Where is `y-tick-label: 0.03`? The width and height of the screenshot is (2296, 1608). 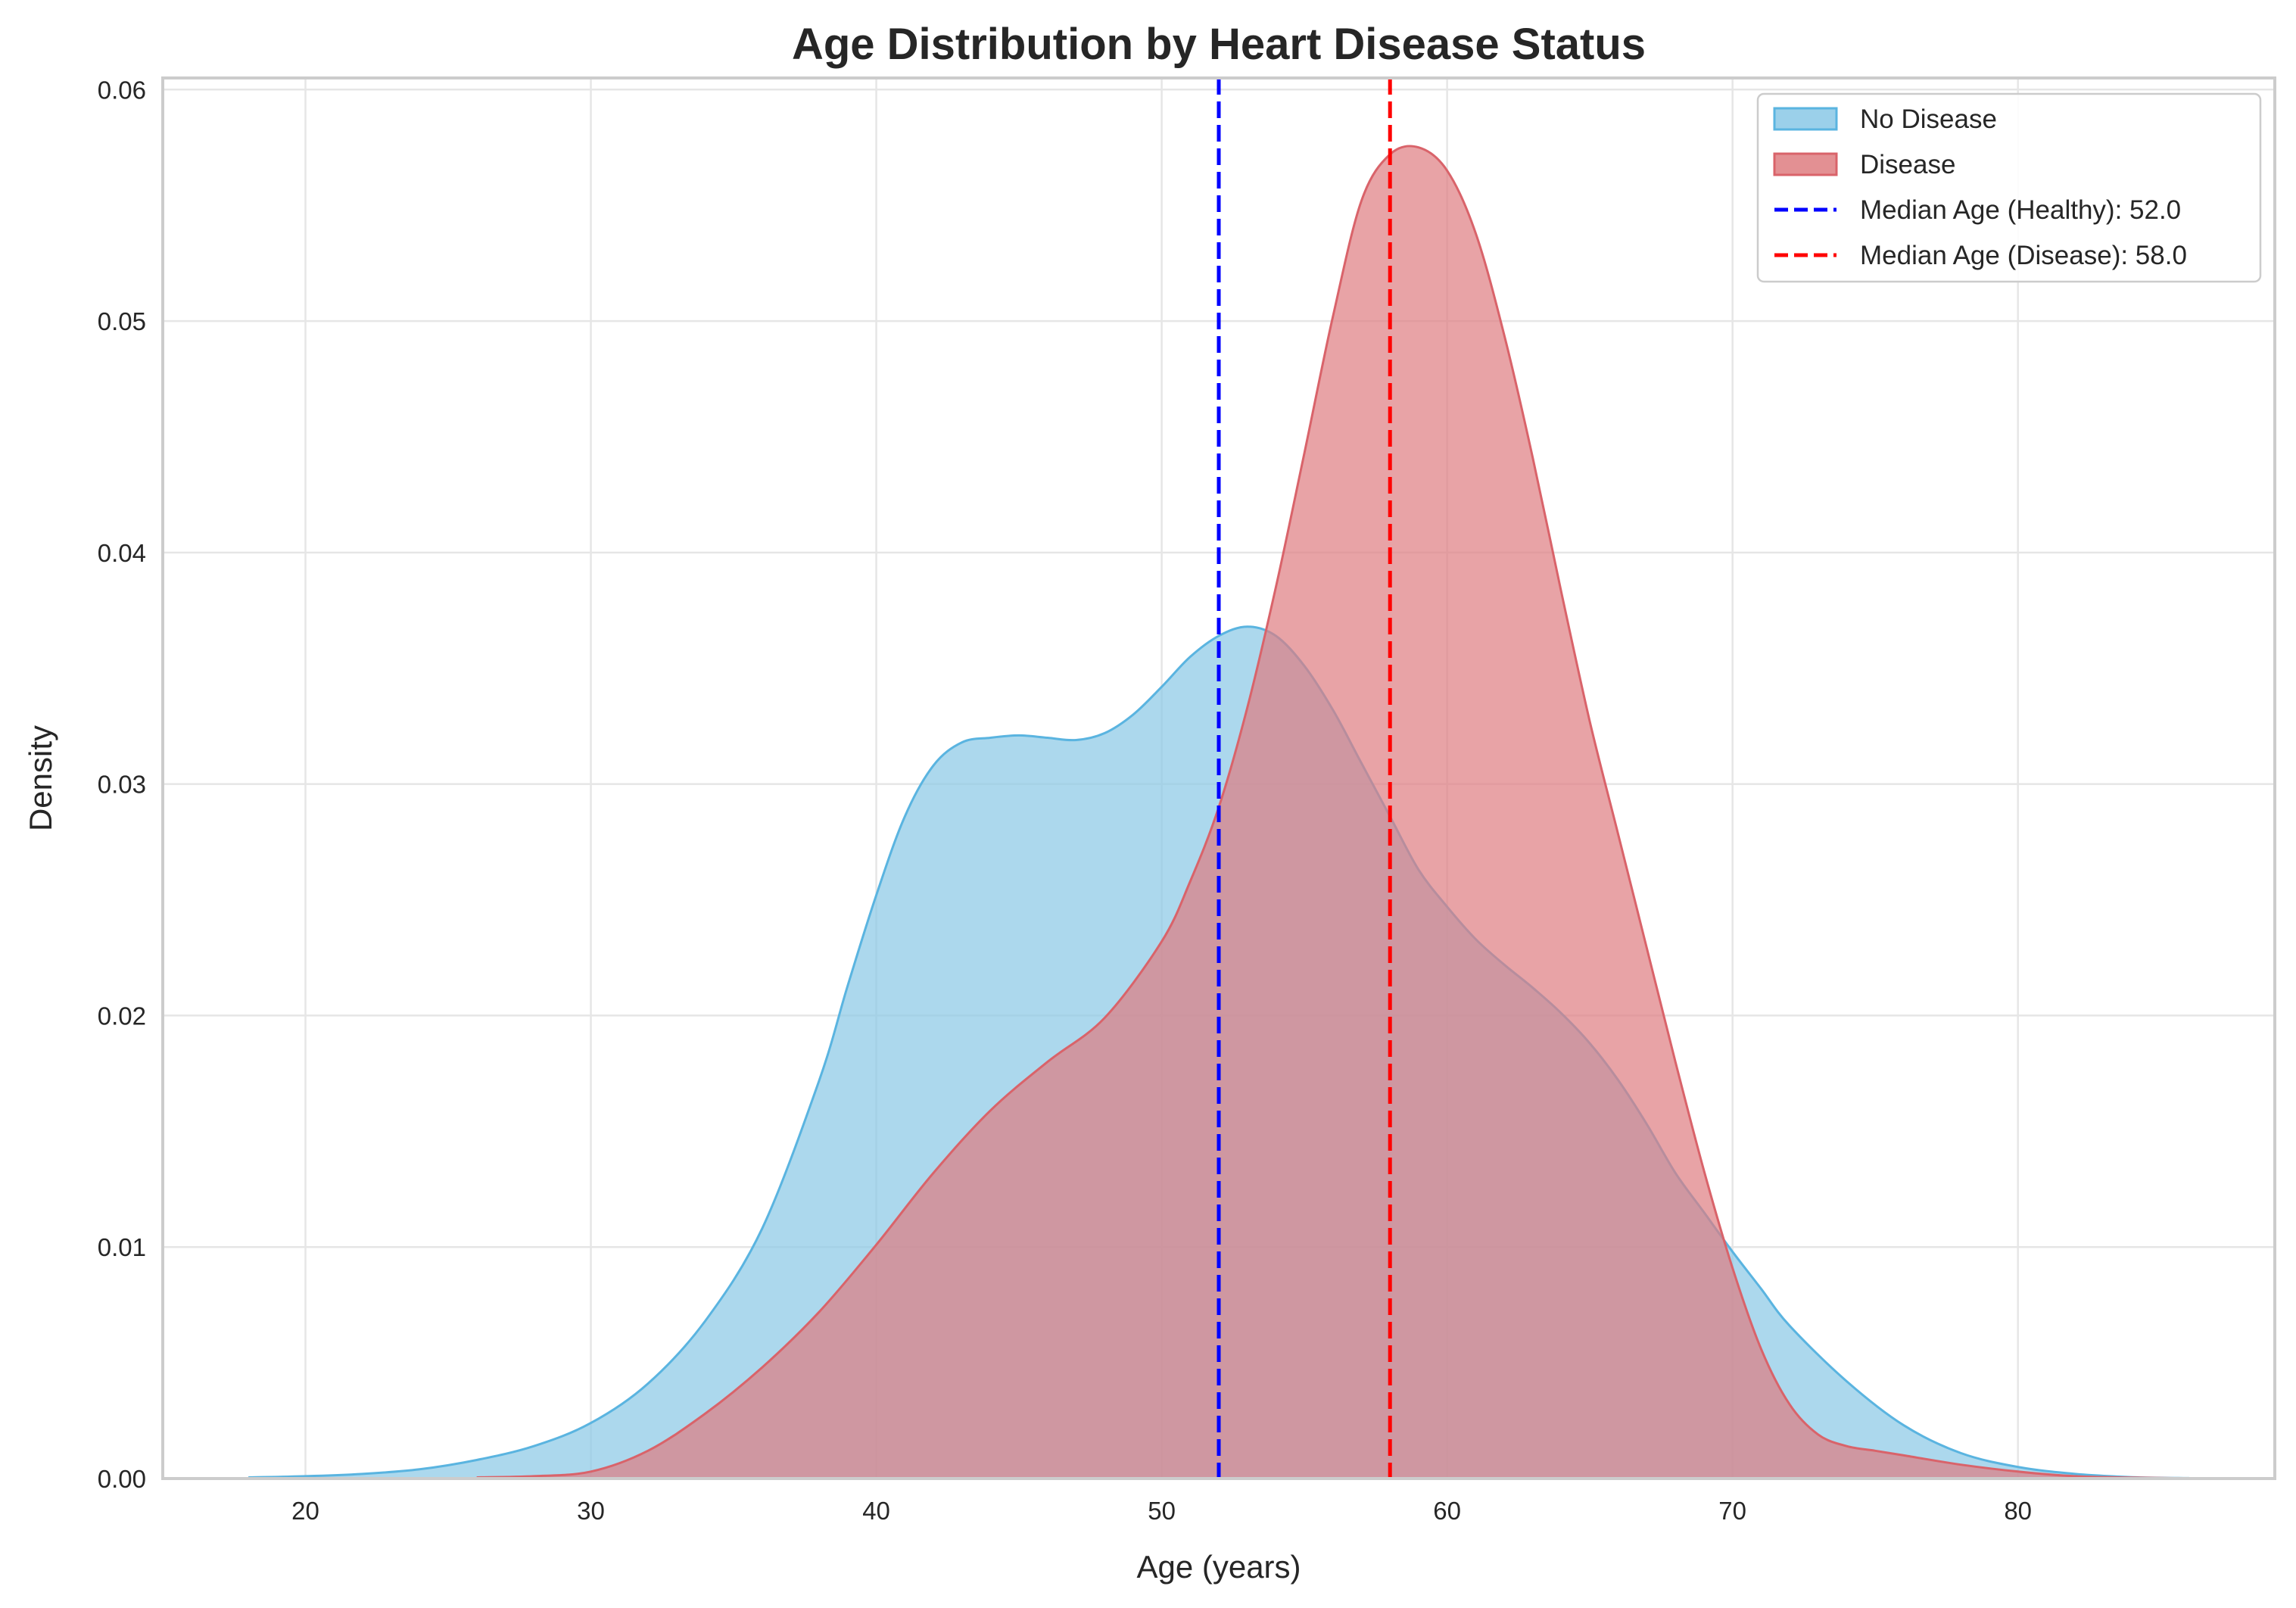 y-tick-label: 0.03 is located at coordinates (122, 785).